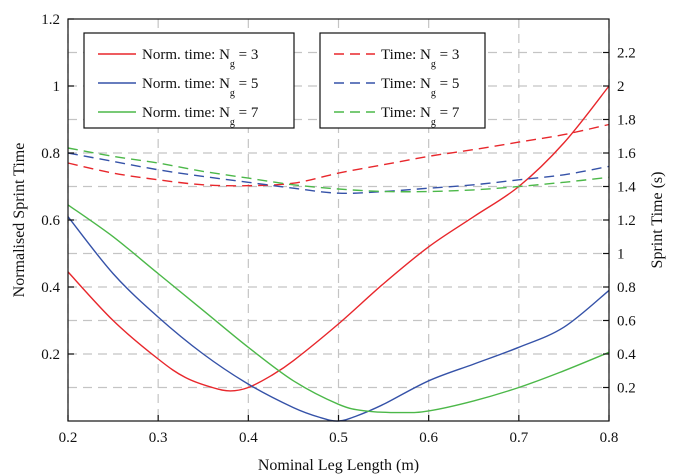 The width and height of the screenshot is (677, 475). Describe the element at coordinates (626, 188) in the screenshot. I see `y-right-tick-label: 1.4` at that location.